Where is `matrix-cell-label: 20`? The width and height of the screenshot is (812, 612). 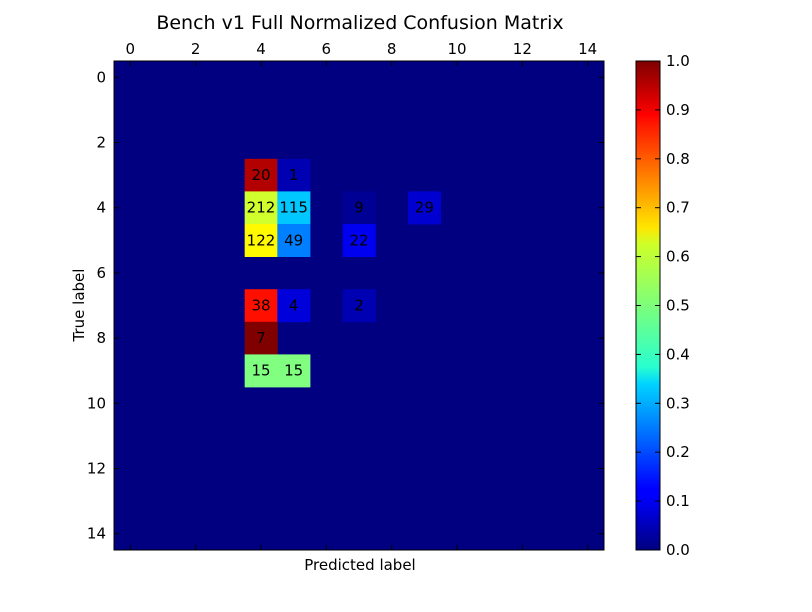
matrix-cell-label: 20 is located at coordinates (260, 175).